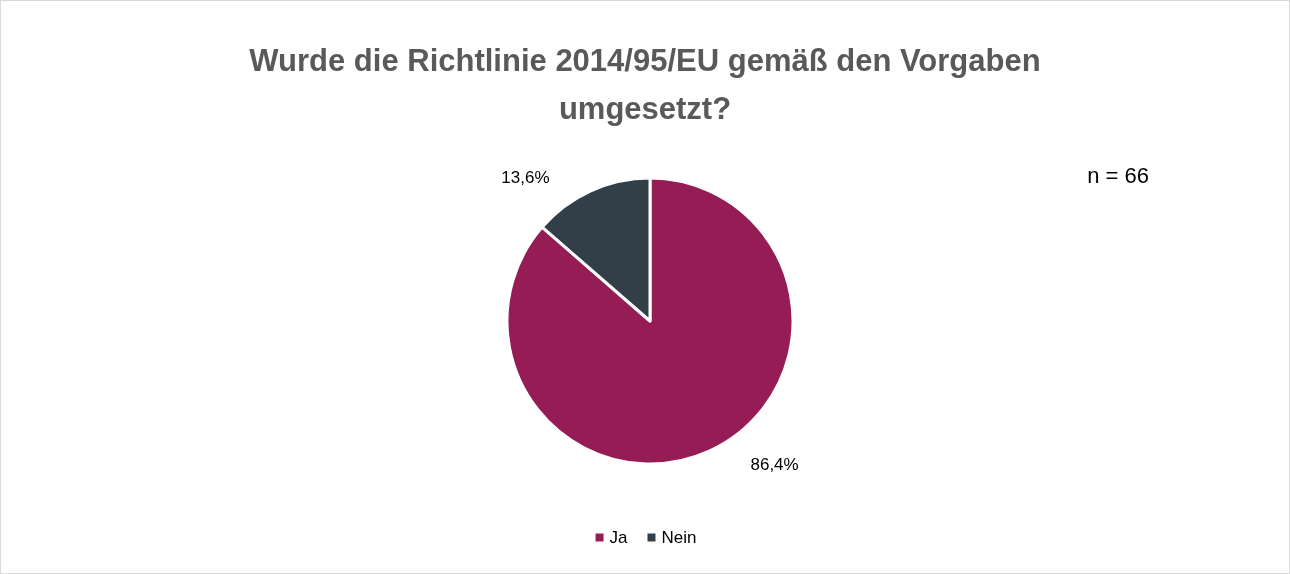 The height and width of the screenshot is (574, 1290). What do you see at coordinates (1118, 175) in the screenshot?
I see `text: n = 66` at bounding box center [1118, 175].